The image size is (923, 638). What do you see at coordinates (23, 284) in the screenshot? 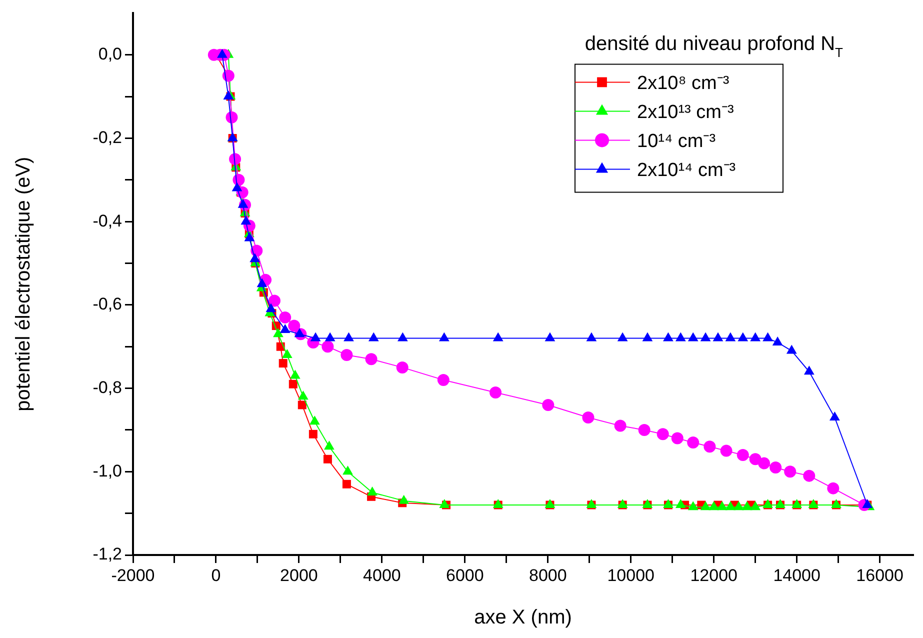
I see `y-axis-title: potentiel électrostatique (eV)` at bounding box center [23, 284].